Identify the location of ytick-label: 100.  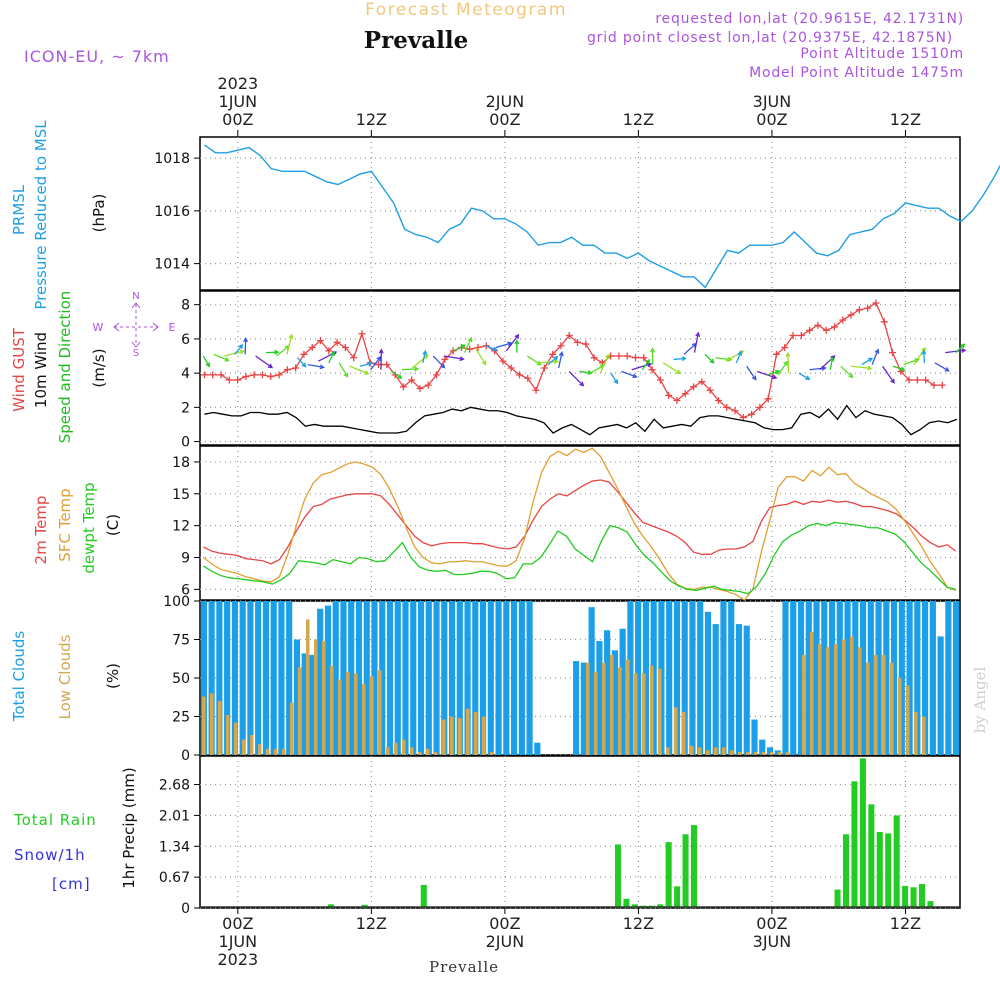
(176, 602).